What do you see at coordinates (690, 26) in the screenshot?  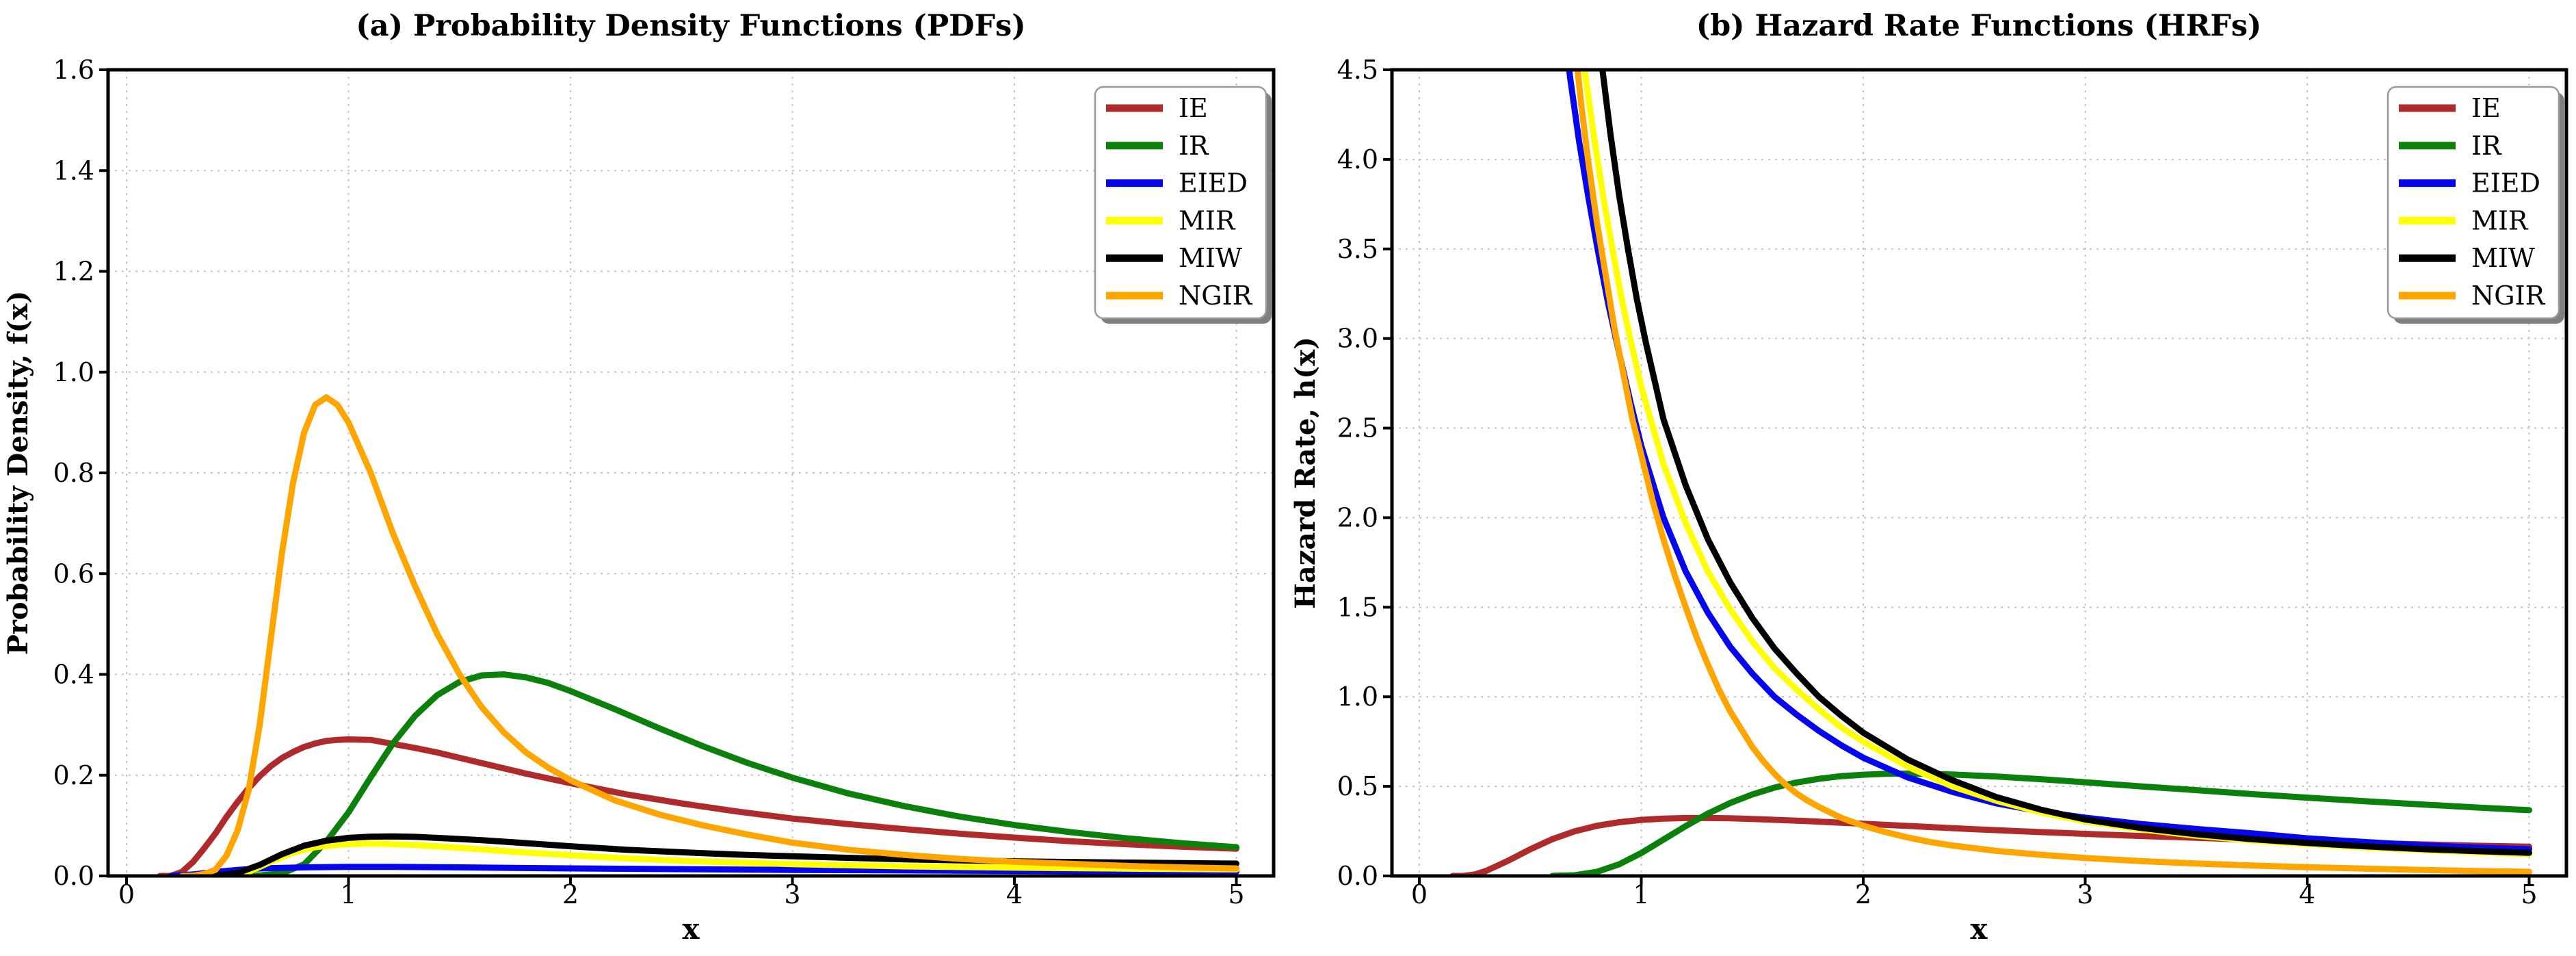 I see `chart-title: (a) Probability Density Functions (PDFs)` at bounding box center [690, 26].